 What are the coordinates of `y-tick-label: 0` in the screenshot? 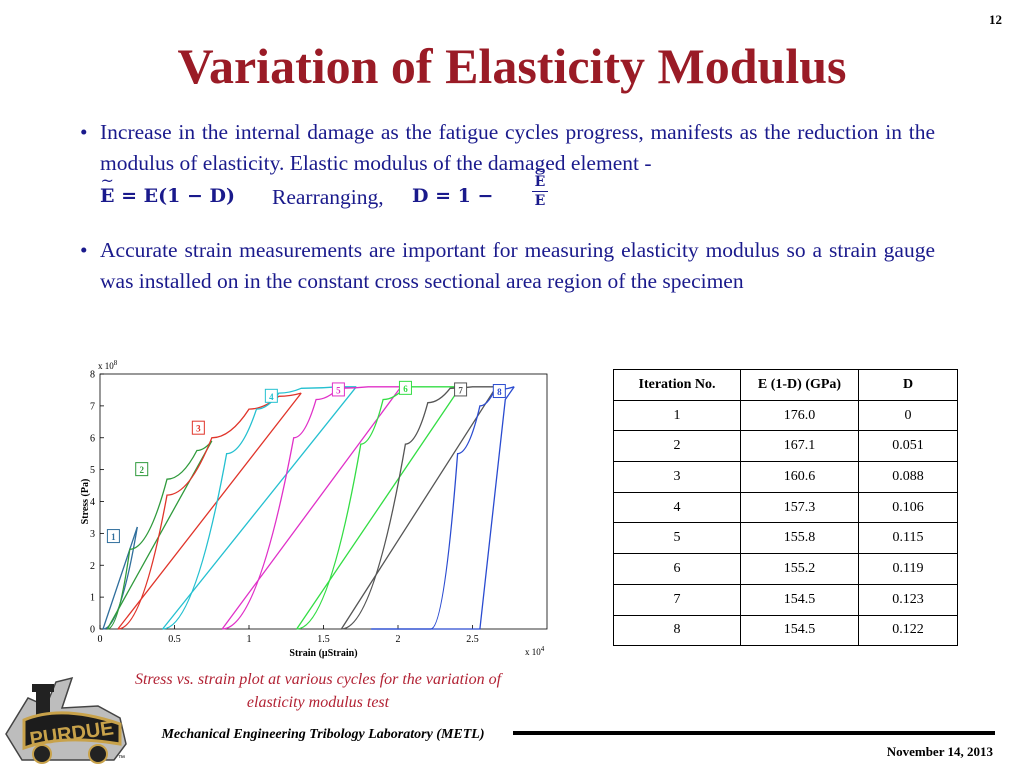 It's located at (92, 630).